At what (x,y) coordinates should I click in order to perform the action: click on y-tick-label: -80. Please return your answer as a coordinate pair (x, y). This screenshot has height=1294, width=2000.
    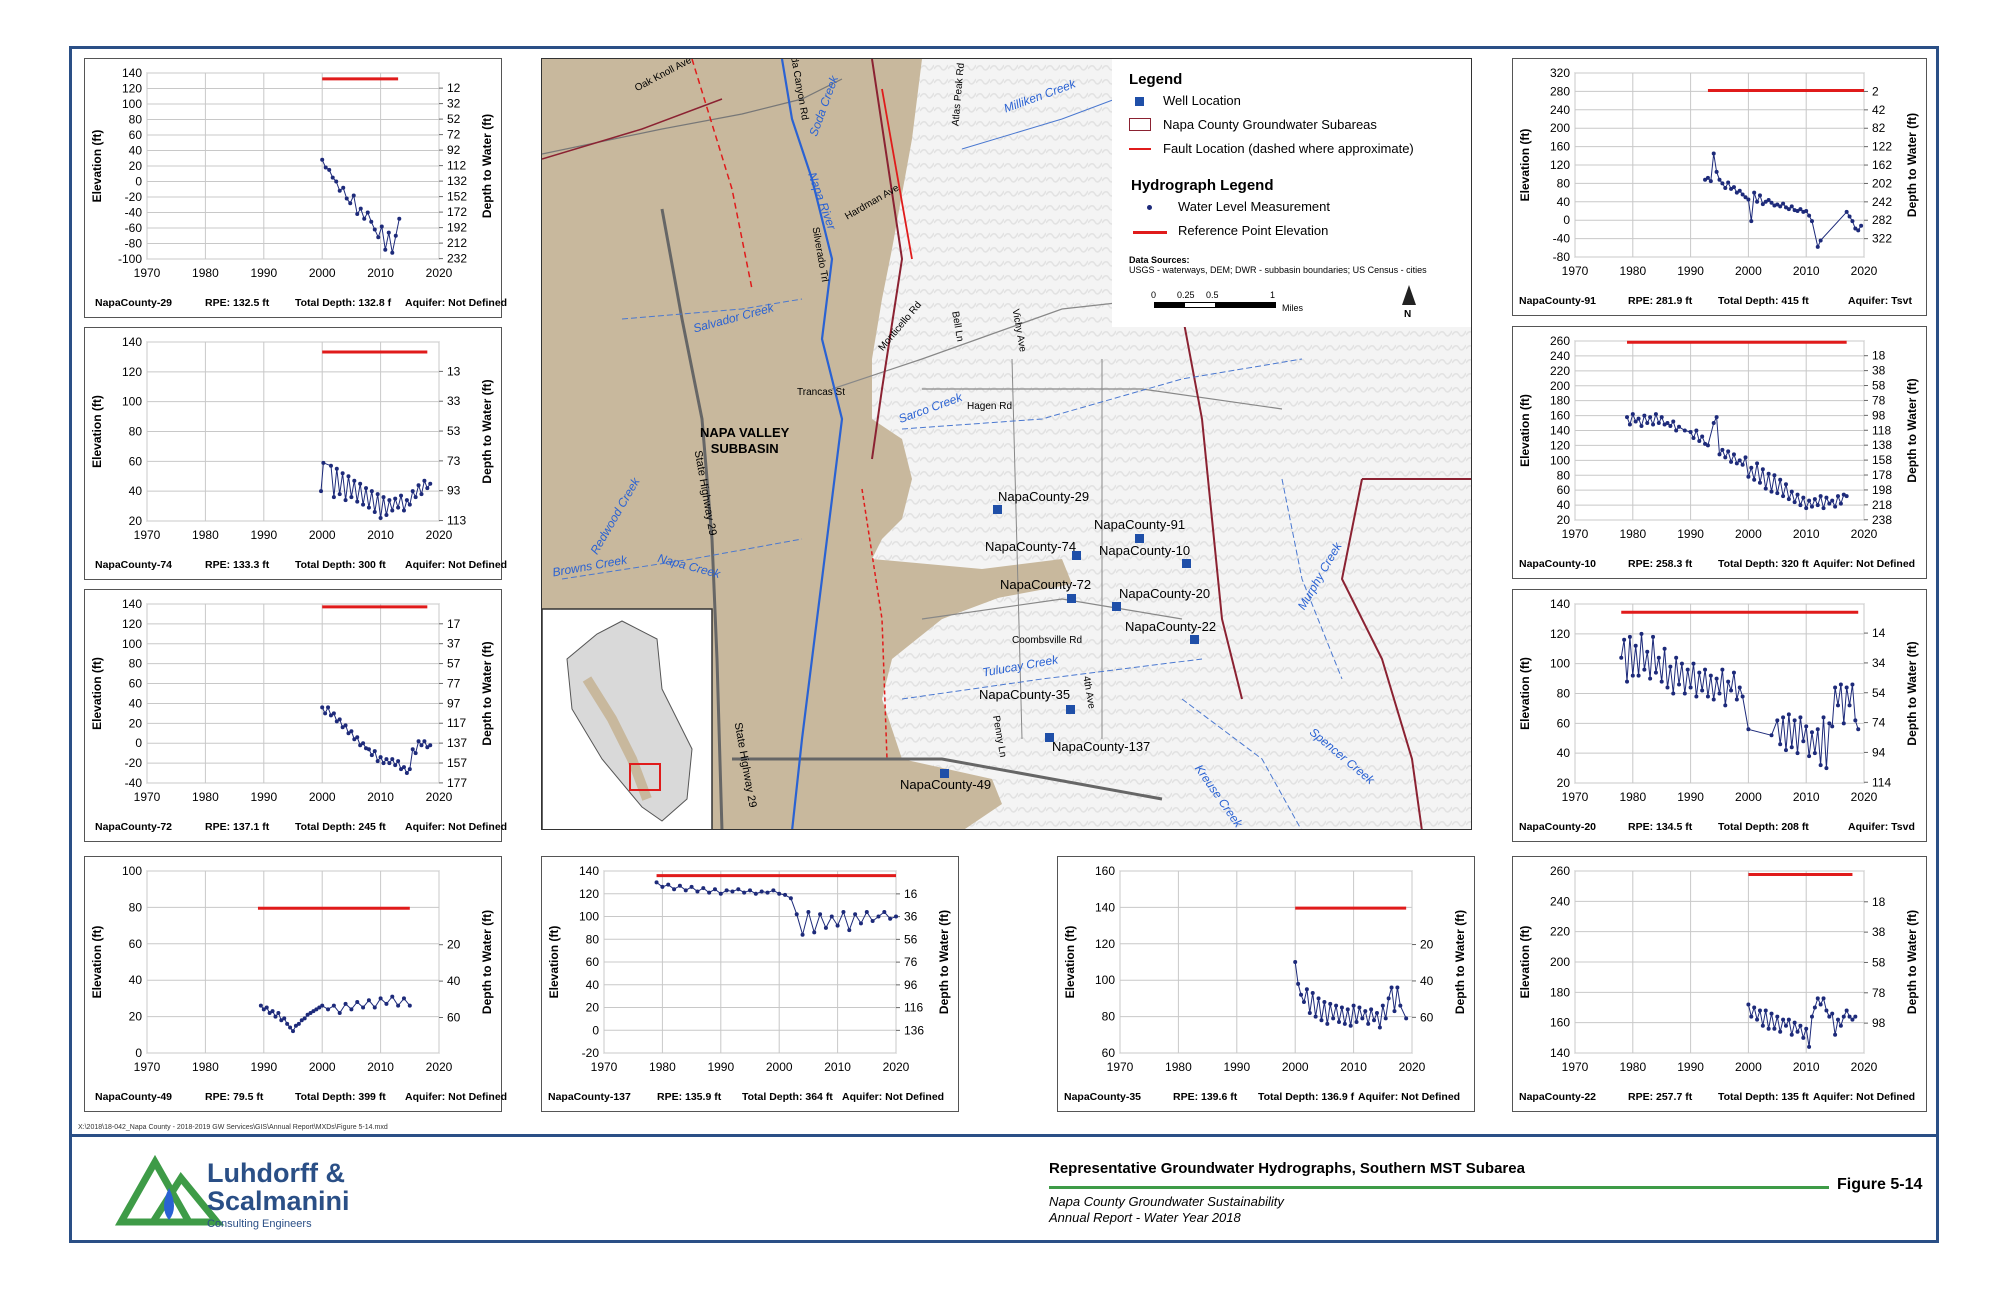
    Looking at the image, I should click on (134, 244).